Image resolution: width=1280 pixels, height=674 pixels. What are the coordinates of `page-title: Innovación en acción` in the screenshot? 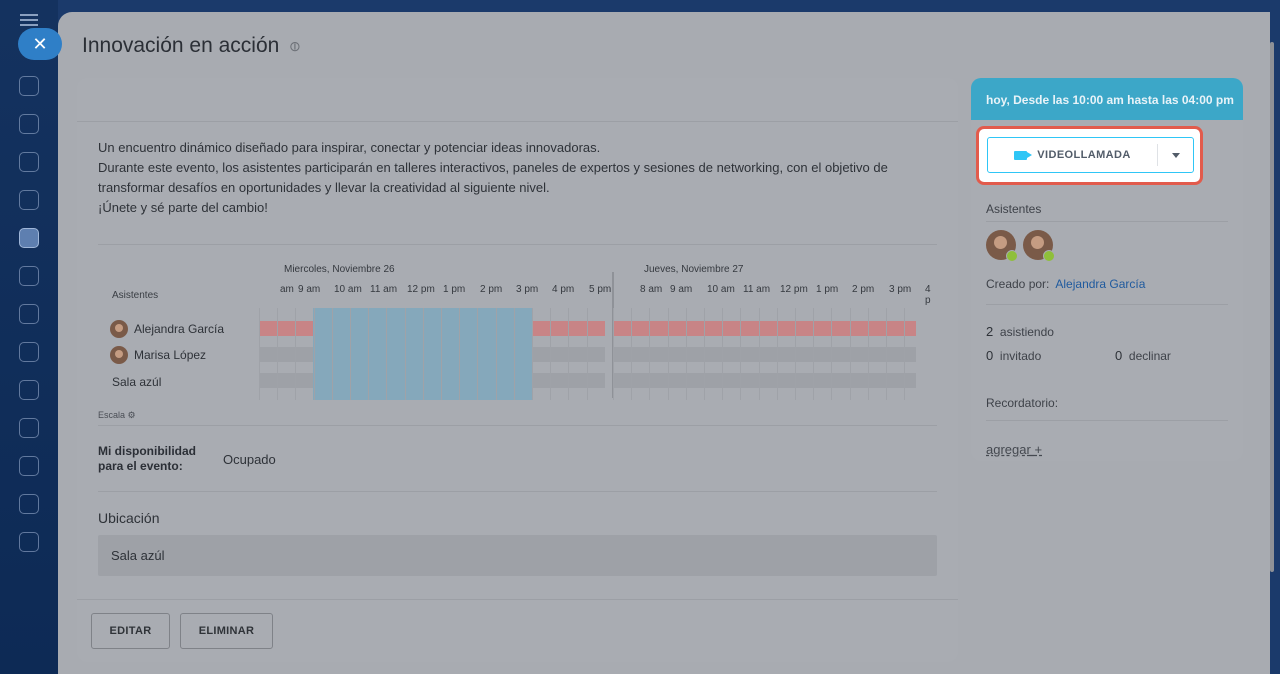 It's located at (181, 45).